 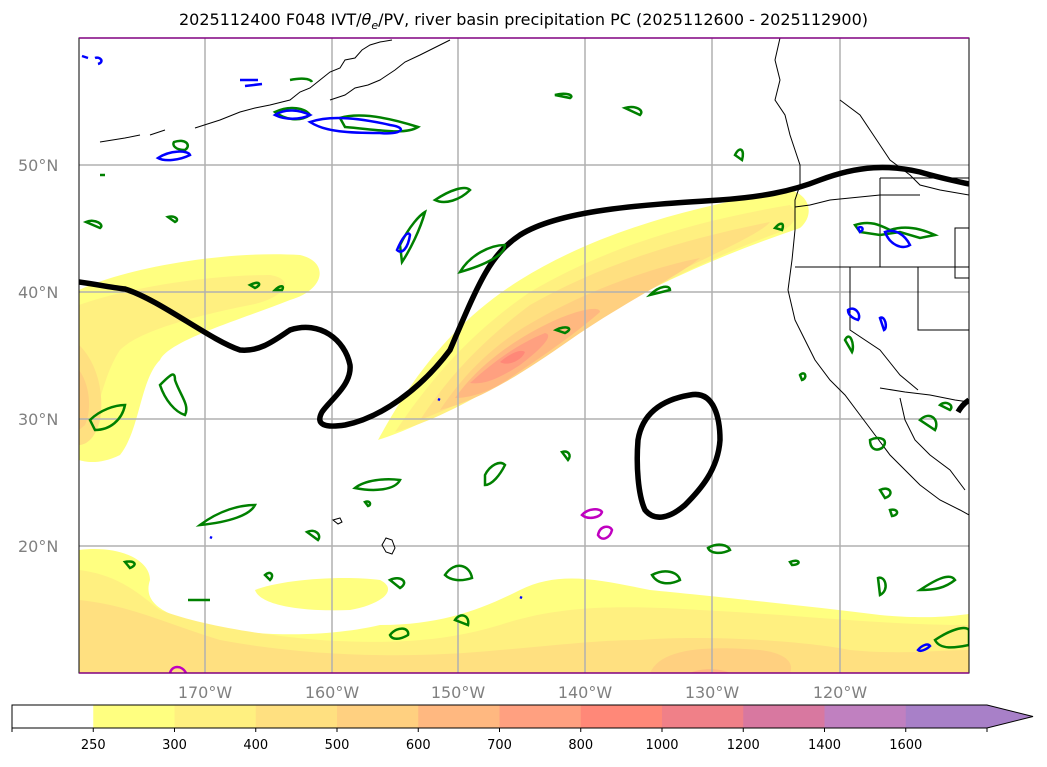 I want to click on lon-label-170w: 170°W, so click(x=205, y=692).